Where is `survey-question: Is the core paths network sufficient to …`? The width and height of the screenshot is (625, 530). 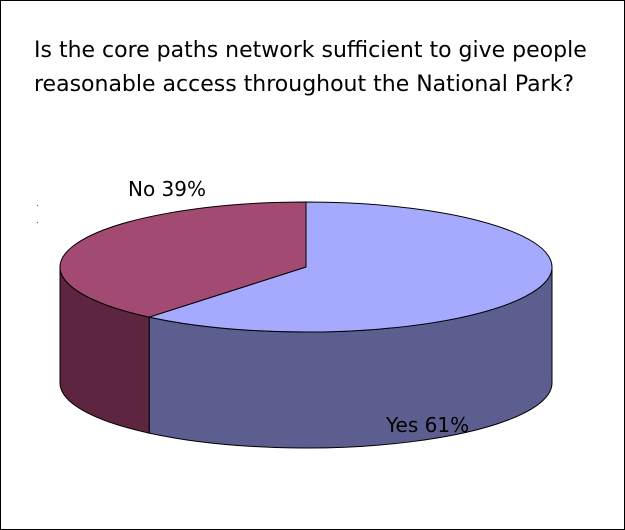
survey-question: Is the core paths network sufficient to … is located at coordinates (310, 67).